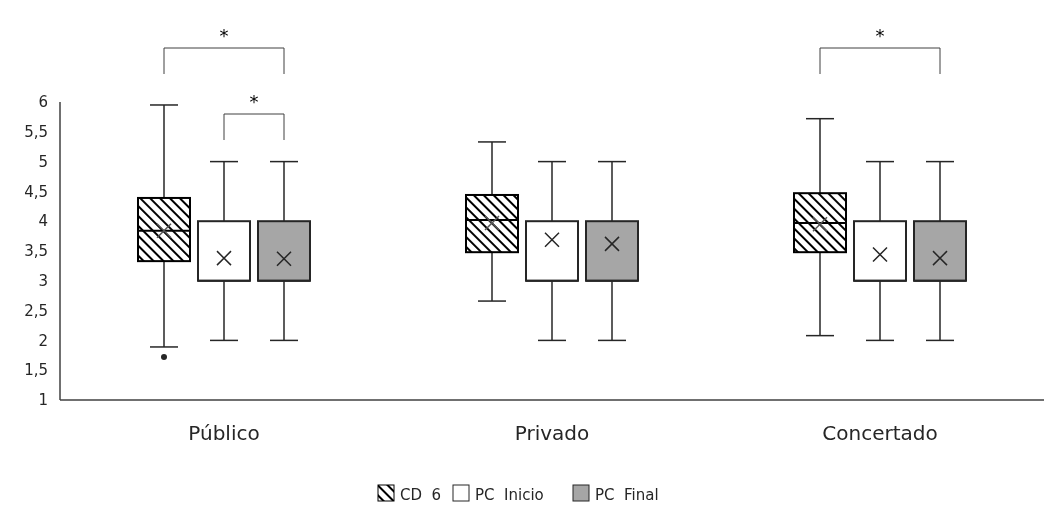 The image size is (1062, 528). I want to click on legend-label: PC Final, so click(627, 495).